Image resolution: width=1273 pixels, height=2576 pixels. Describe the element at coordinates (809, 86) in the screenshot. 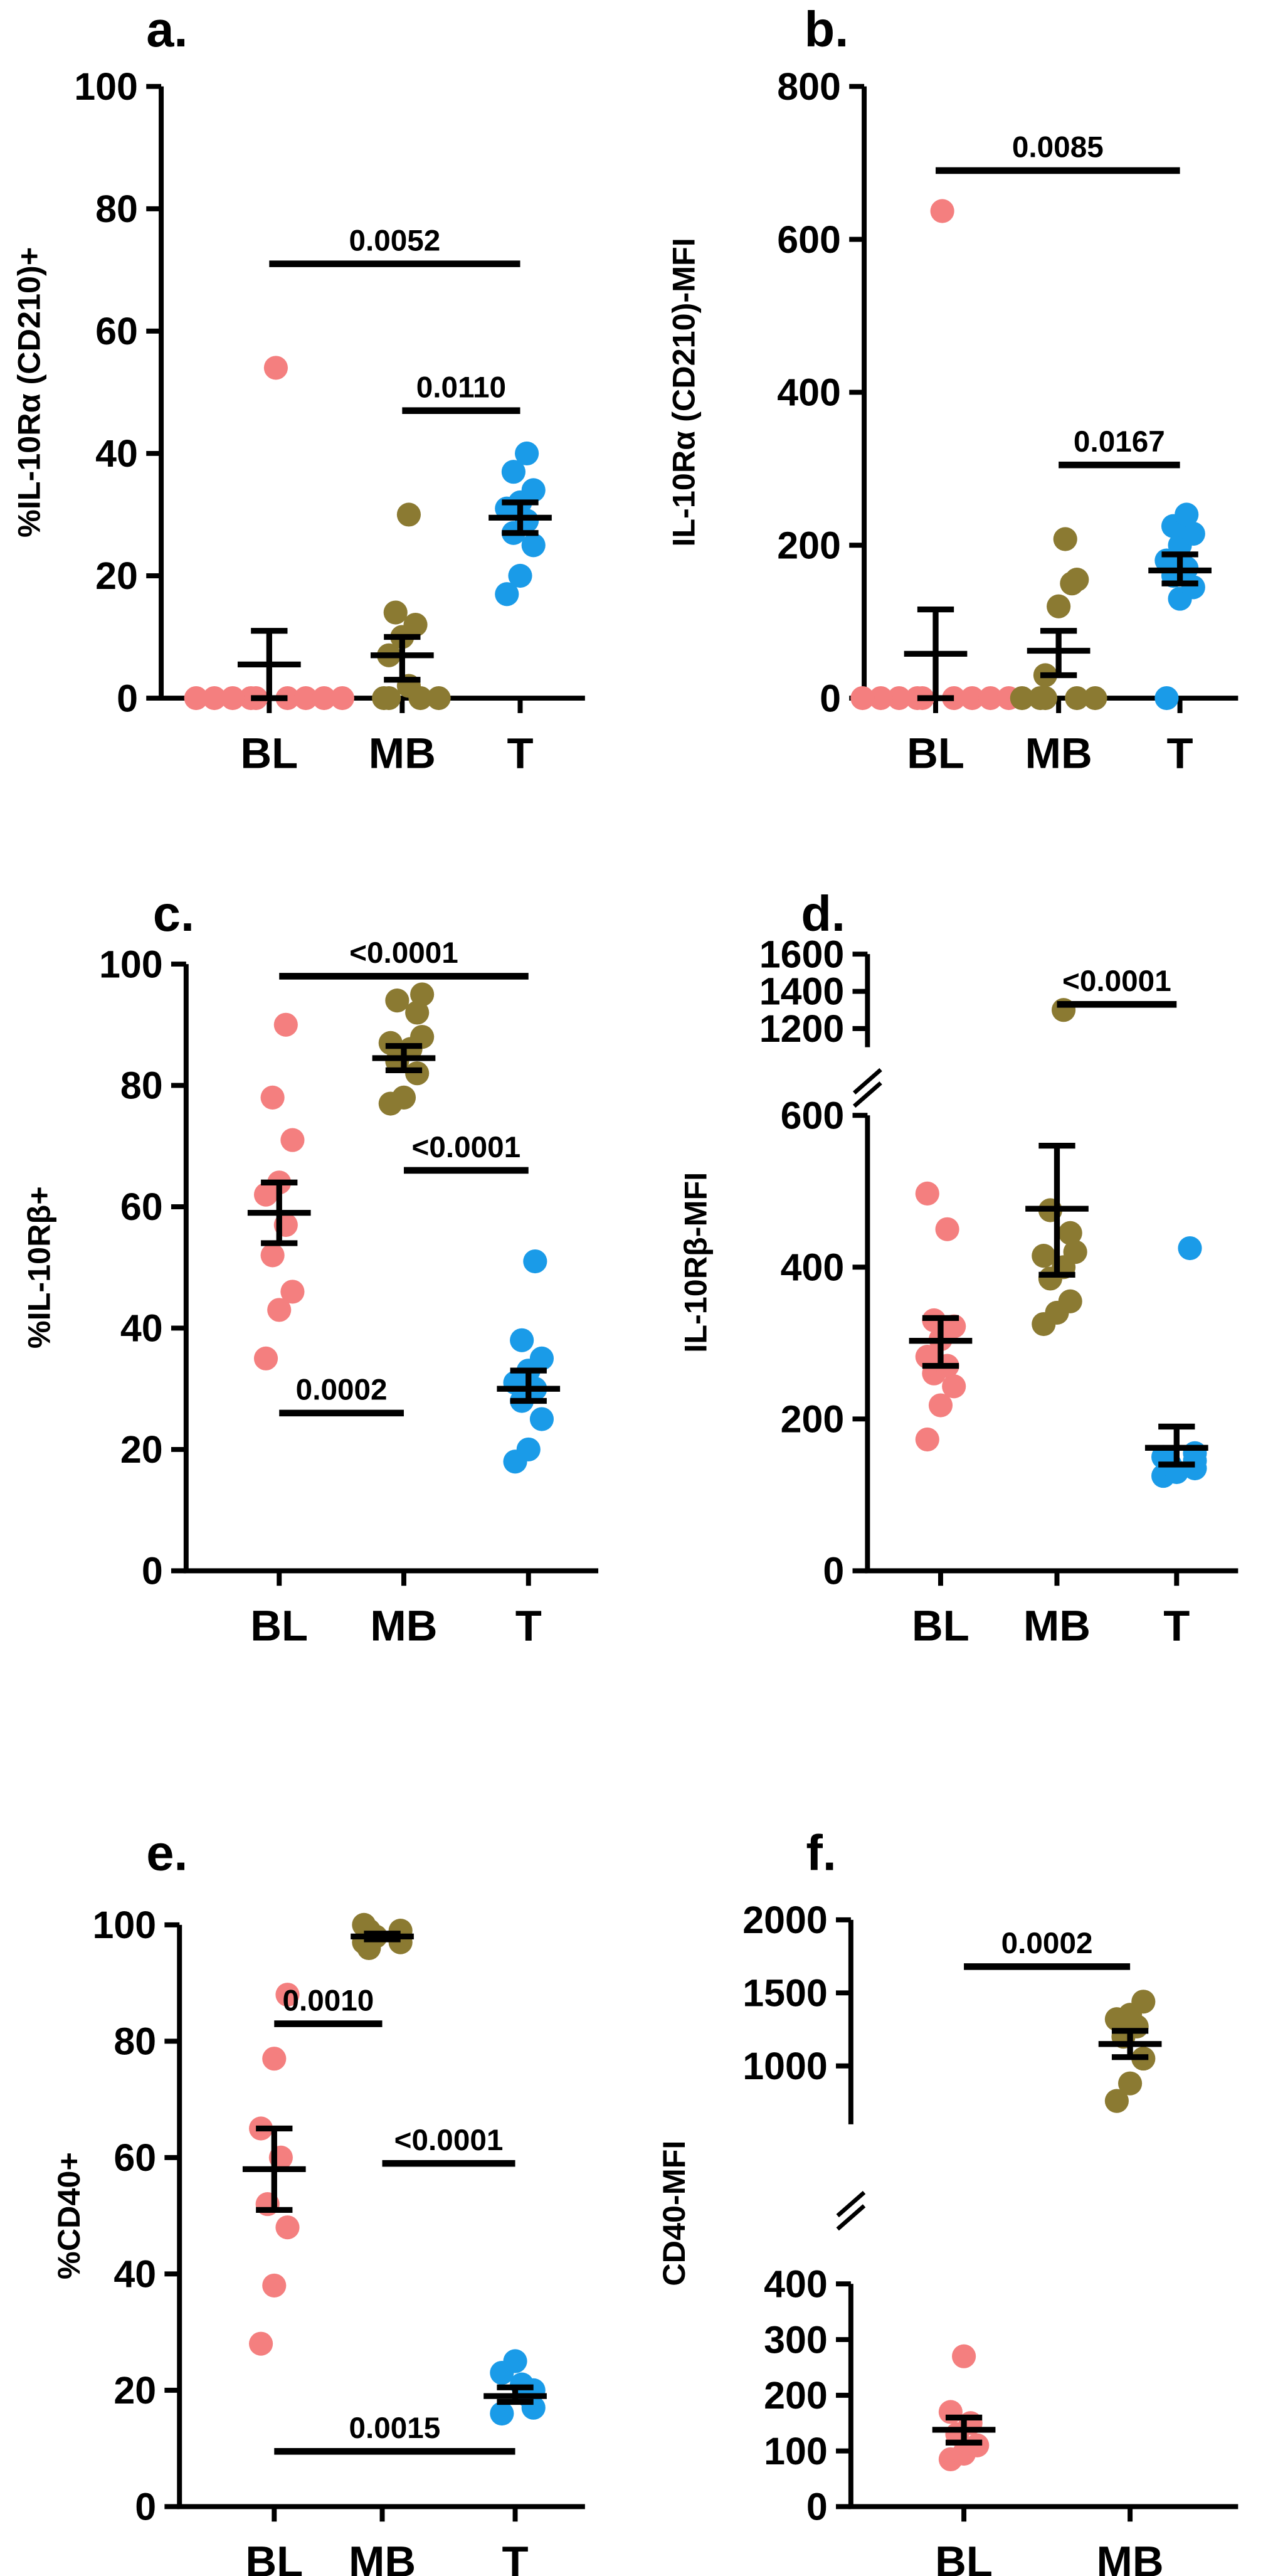

I see `y-tick-label: 800` at that location.